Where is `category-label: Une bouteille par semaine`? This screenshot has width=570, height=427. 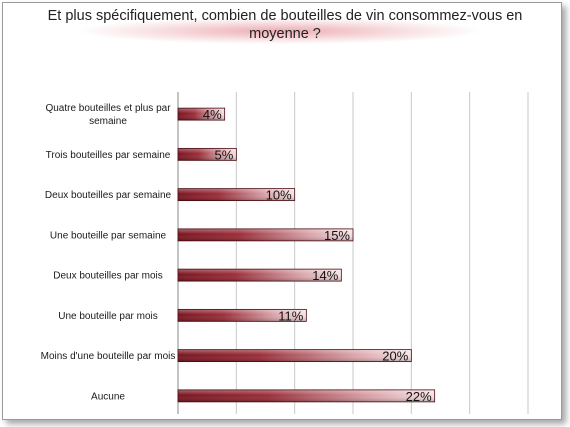
category-label: Une bouteille par semaine is located at coordinates (108, 235).